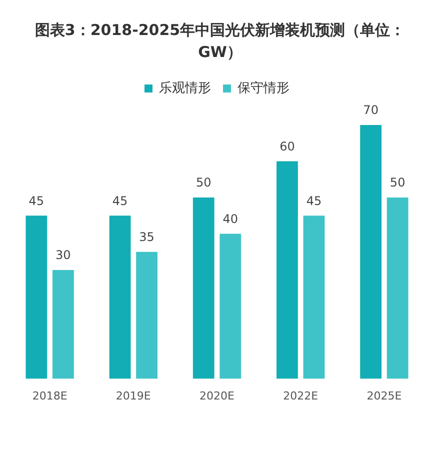 This screenshot has width=440, height=450. I want to click on data-label: 60, so click(287, 146).